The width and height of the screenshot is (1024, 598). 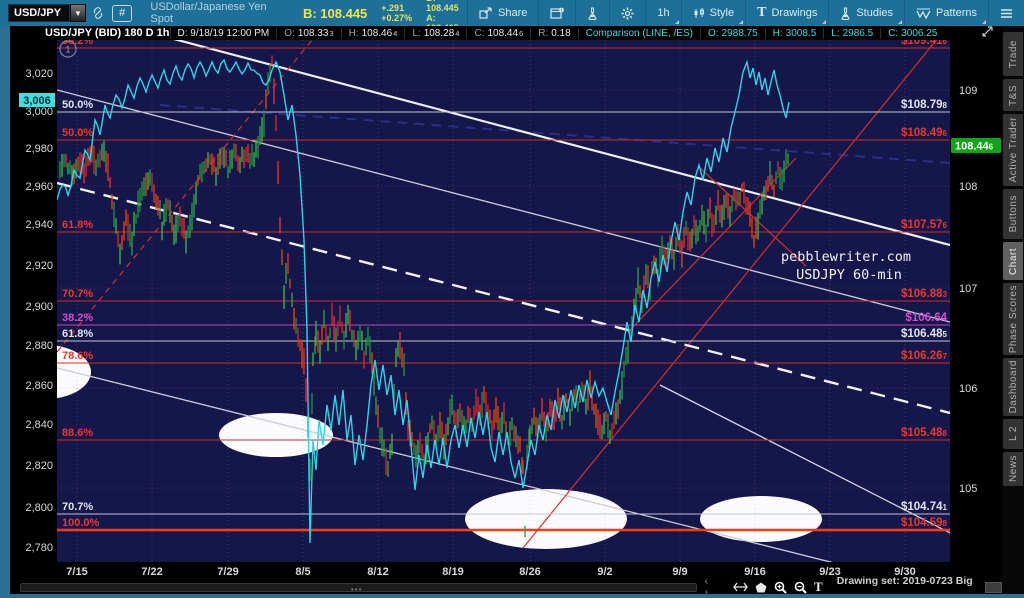 I want to click on price-level-label: $106.64, so click(x=926, y=318).